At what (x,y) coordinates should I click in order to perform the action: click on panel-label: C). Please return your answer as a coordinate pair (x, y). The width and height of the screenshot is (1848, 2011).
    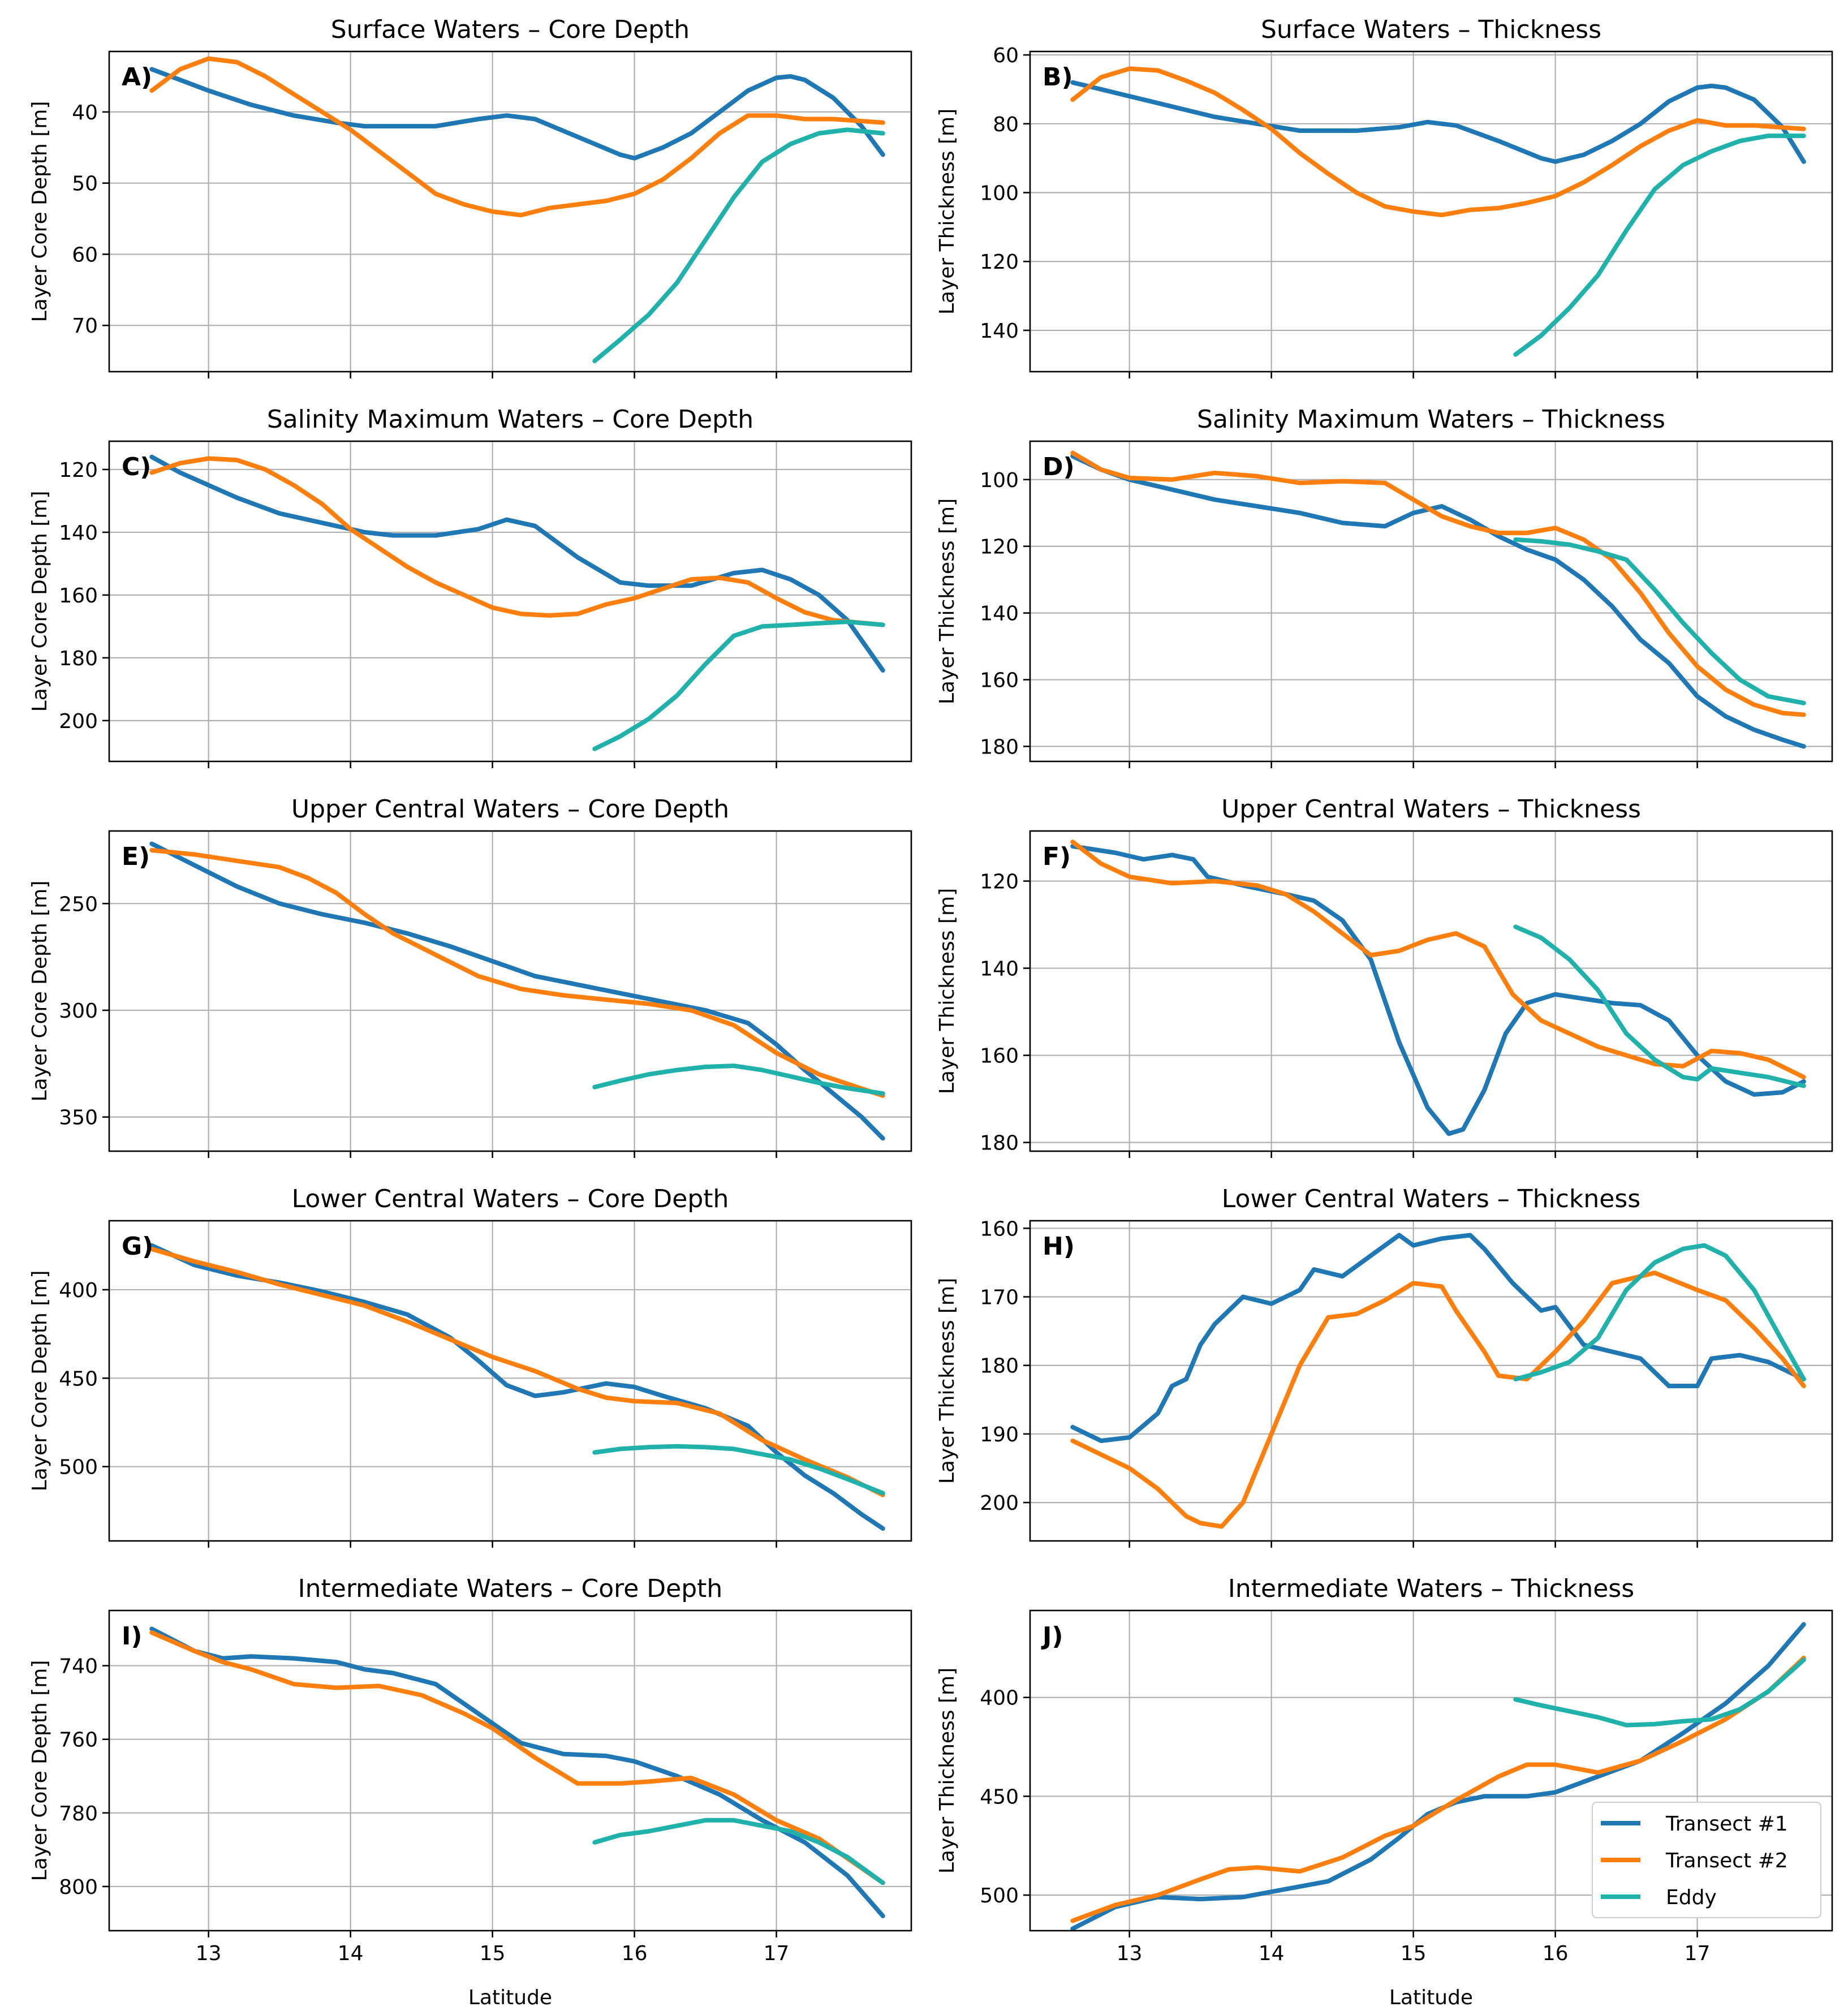
    Looking at the image, I should click on (136, 467).